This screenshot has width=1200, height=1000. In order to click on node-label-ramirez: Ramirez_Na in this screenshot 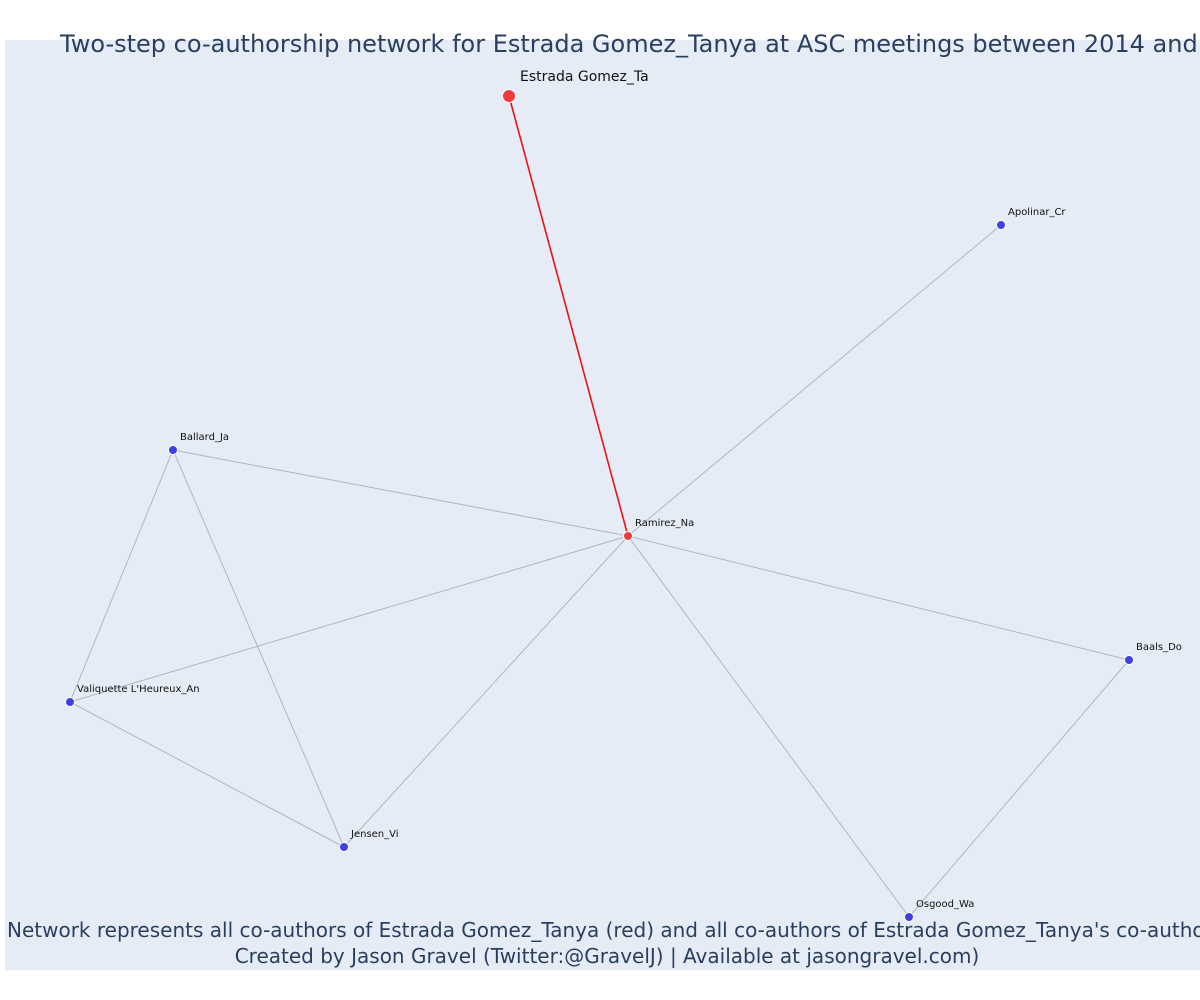, I will do `click(664, 523)`.